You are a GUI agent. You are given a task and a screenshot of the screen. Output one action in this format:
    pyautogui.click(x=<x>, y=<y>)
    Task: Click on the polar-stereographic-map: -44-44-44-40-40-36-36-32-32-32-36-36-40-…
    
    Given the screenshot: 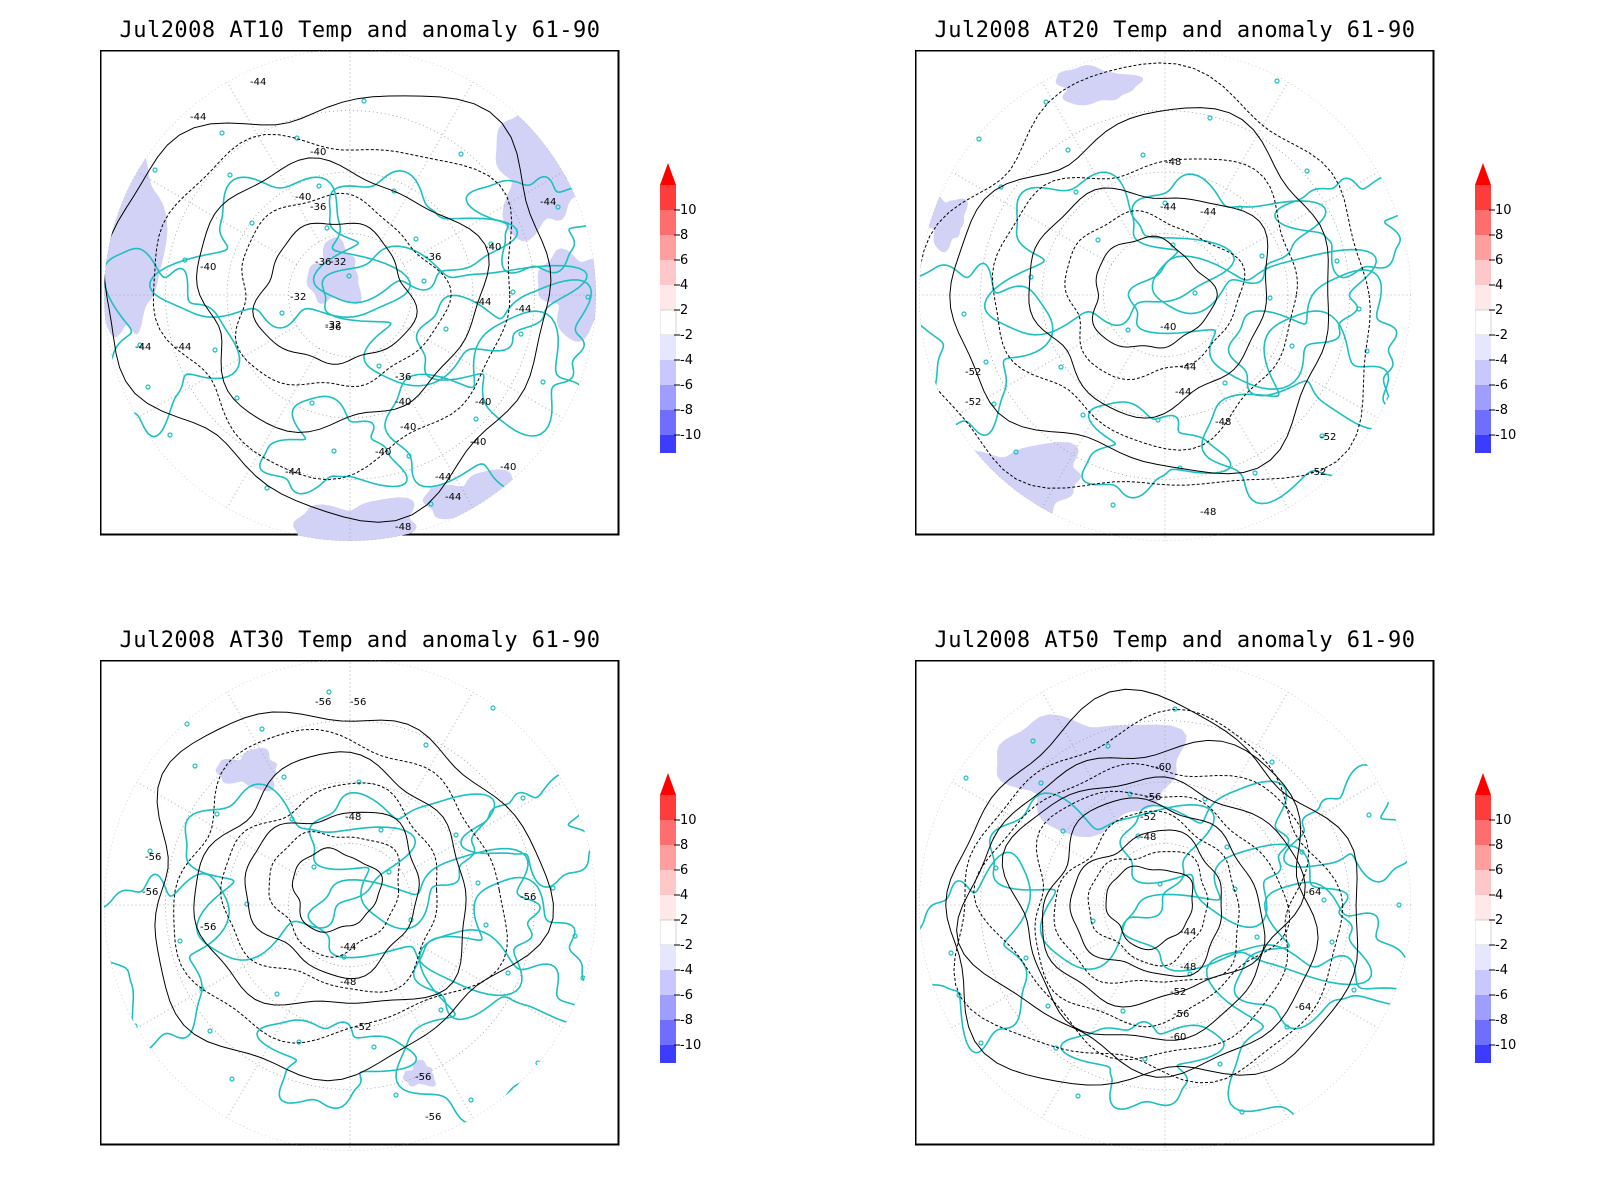 What is the action you would take?
    pyautogui.click(x=360, y=295)
    